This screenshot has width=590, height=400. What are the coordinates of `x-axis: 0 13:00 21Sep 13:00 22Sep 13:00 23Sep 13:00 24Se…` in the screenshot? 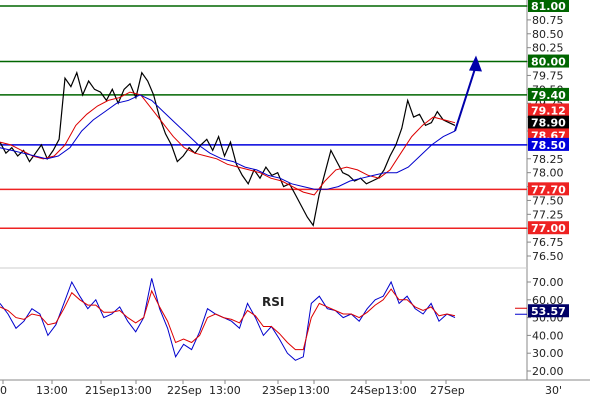 It's located at (295, 388).